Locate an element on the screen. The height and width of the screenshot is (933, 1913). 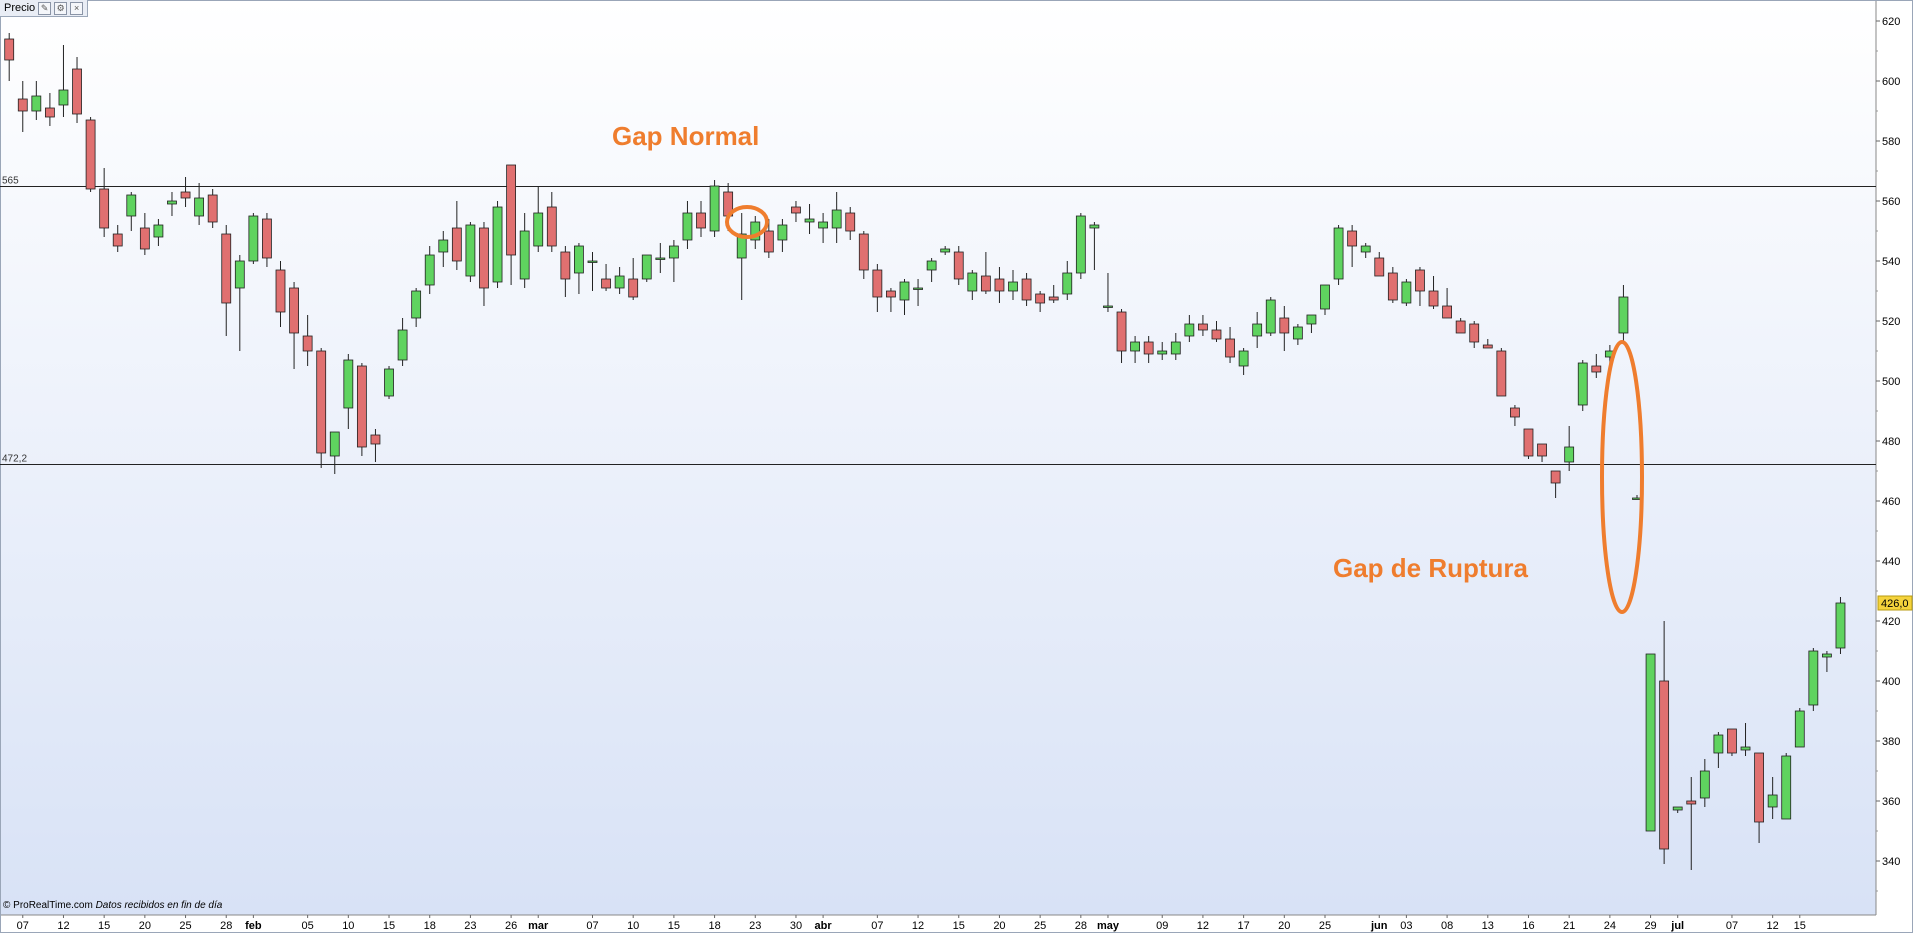
time-day-label: 20 is located at coordinates (1284, 926).